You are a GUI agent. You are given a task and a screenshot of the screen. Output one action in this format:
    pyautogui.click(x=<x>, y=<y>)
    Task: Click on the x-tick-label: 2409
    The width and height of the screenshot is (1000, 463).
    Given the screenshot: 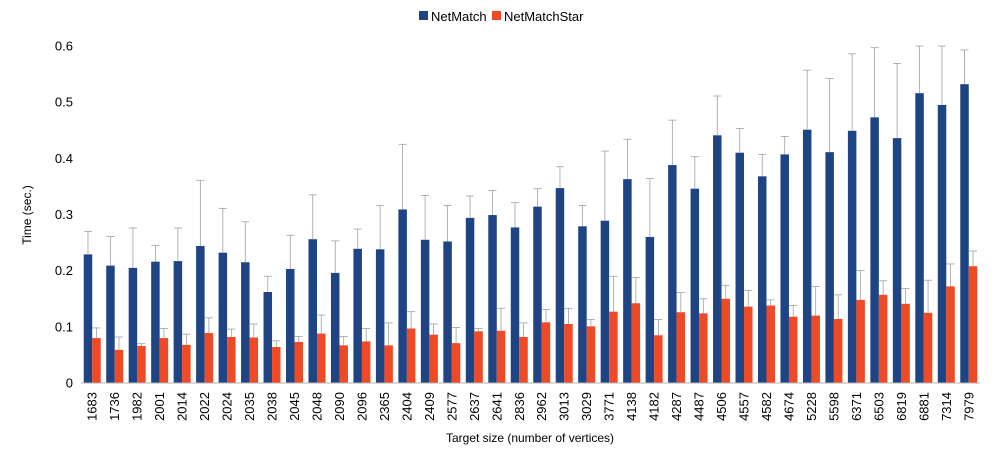 What is the action you would take?
    pyautogui.click(x=429, y=406)
    